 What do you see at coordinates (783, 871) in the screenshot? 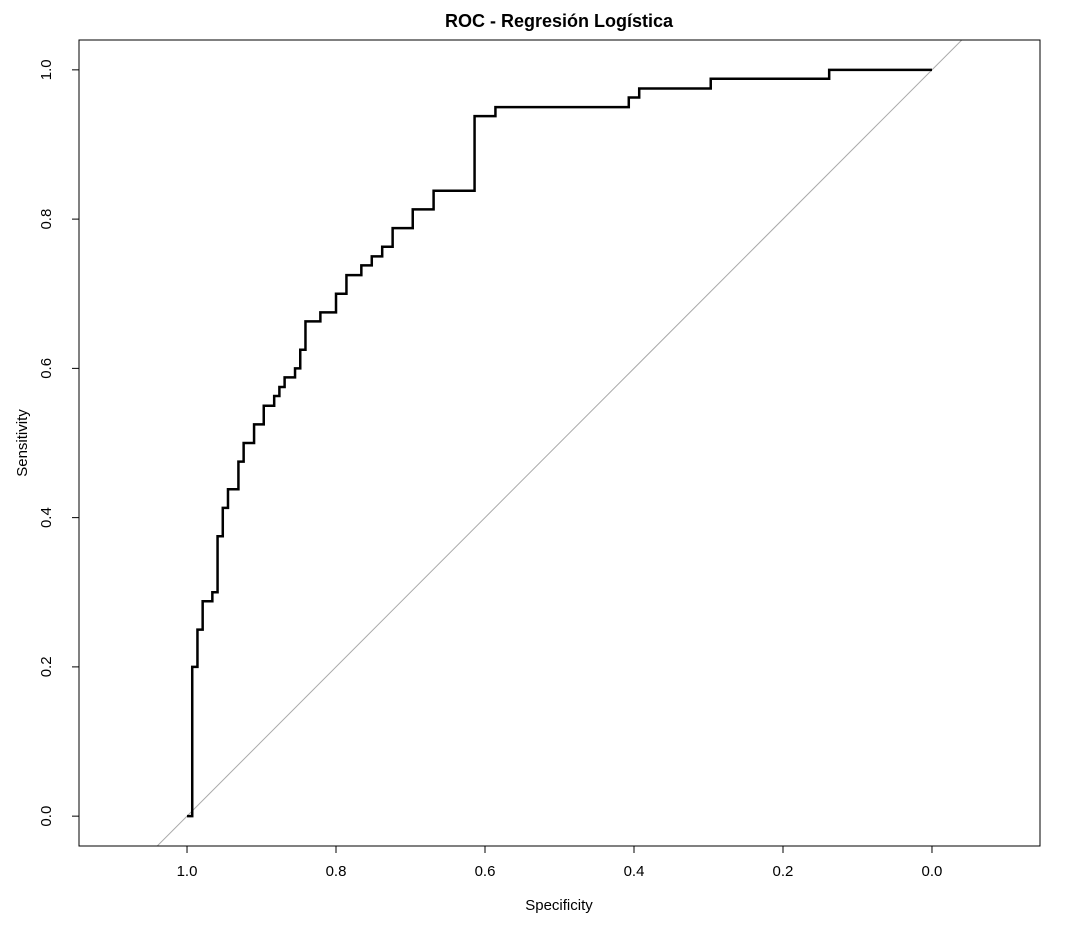
I see `x-tick-label: 0.2` at bounding box center [783, 871].